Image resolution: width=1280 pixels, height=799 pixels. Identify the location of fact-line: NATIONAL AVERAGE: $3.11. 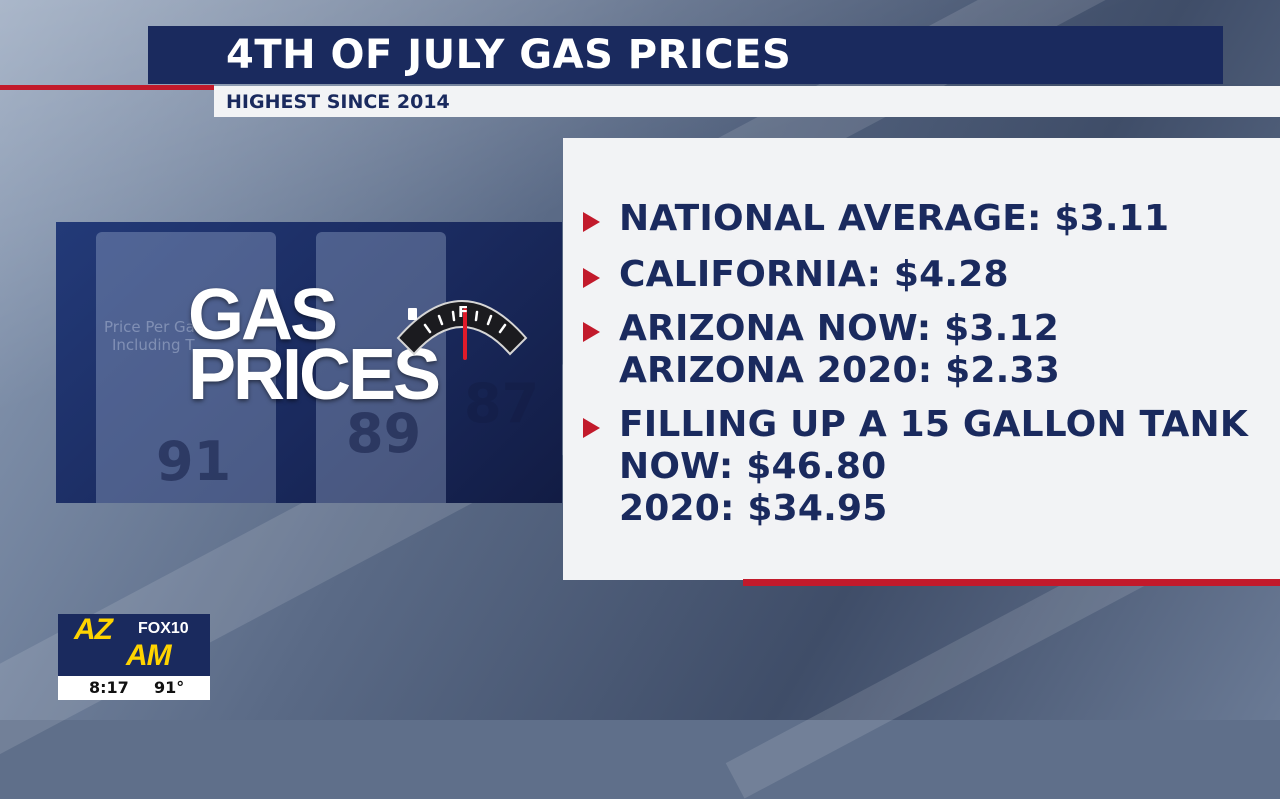
(894, 218).